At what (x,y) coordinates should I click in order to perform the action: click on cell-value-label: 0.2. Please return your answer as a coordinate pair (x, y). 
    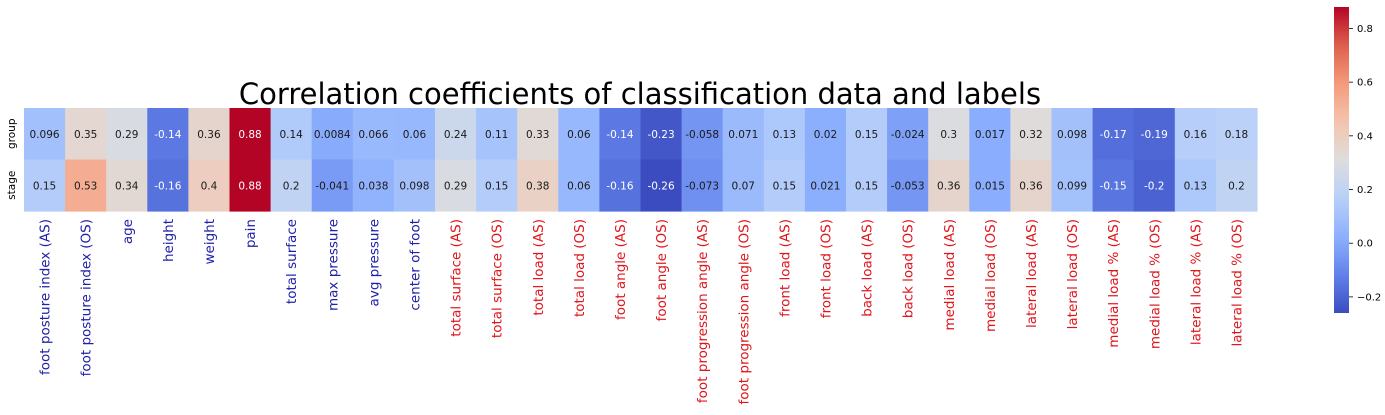
    Looking at the image, I should click on (1236, 186).